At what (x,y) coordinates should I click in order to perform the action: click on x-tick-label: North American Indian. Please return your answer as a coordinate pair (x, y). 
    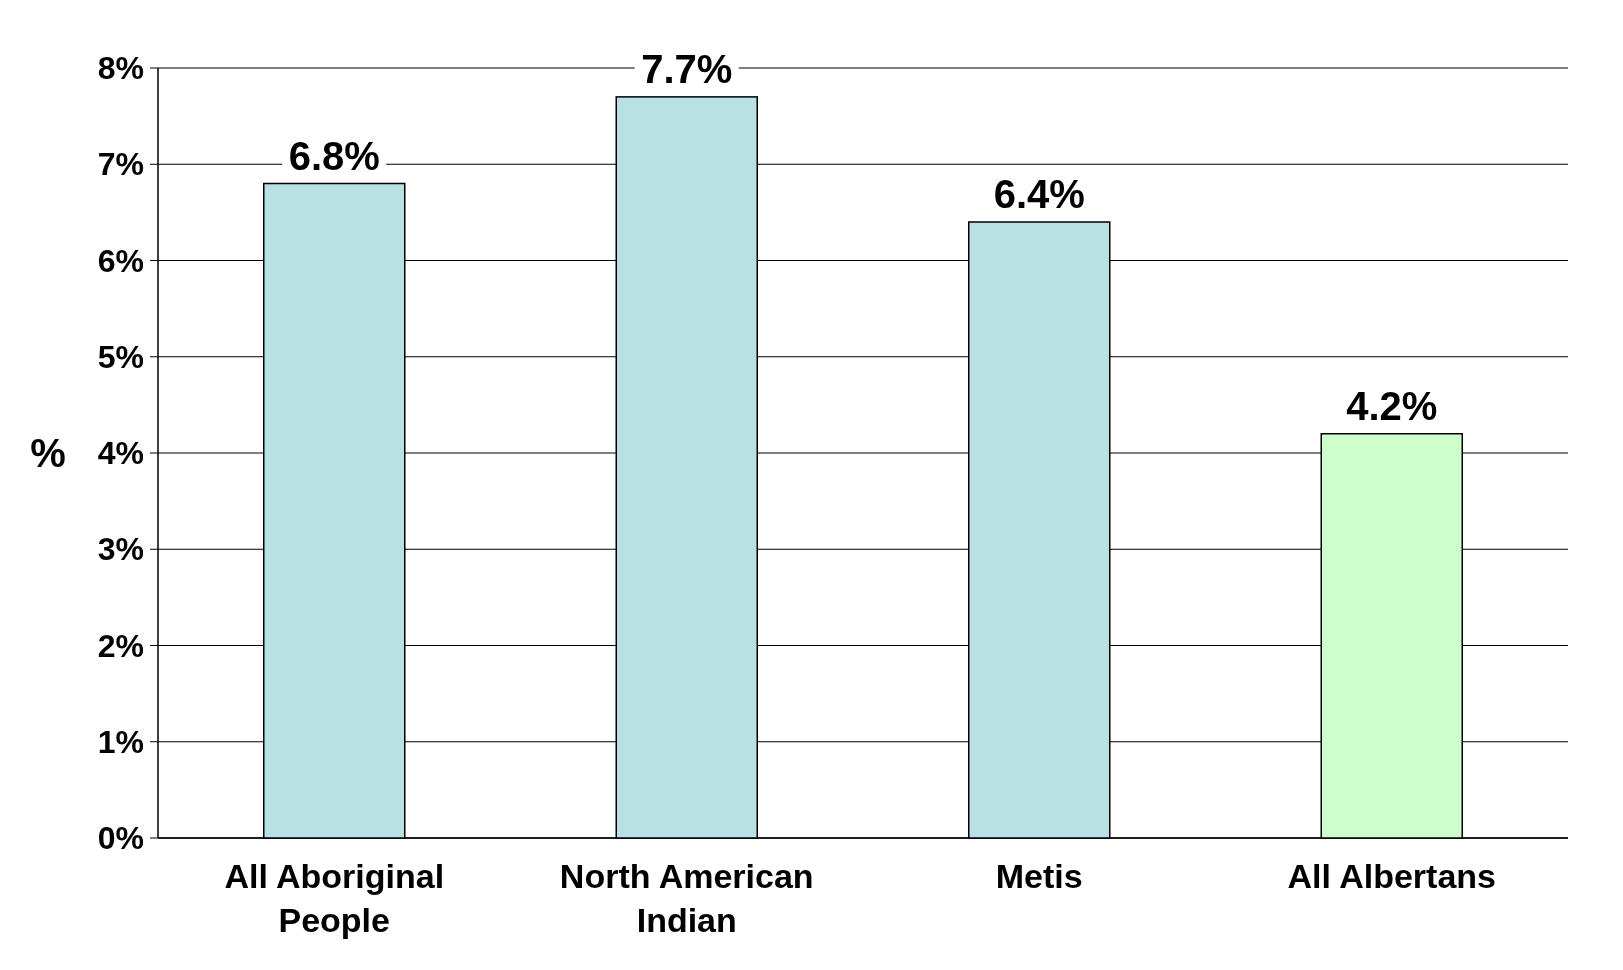
    Looking at the image, I should click on (686, 898).